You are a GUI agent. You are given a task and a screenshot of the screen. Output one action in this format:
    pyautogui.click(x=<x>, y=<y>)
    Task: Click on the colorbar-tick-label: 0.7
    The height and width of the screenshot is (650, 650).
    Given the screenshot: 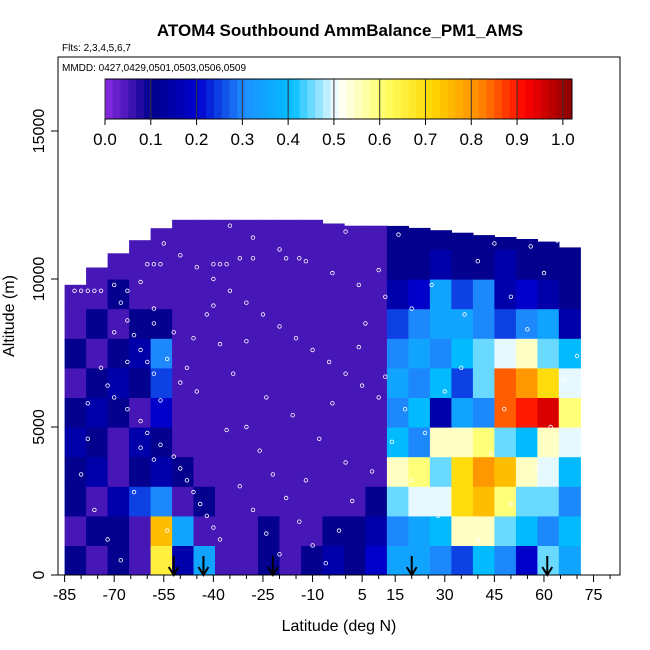 What is the action you would take?
    pyautogui.click(x=426, y=139)
    